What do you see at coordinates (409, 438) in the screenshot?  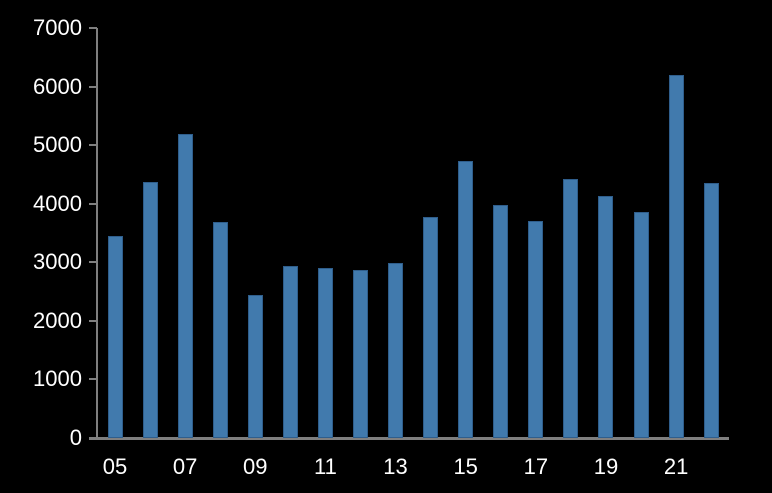 I see `x-axis-line` at bounding box center [409, 438].